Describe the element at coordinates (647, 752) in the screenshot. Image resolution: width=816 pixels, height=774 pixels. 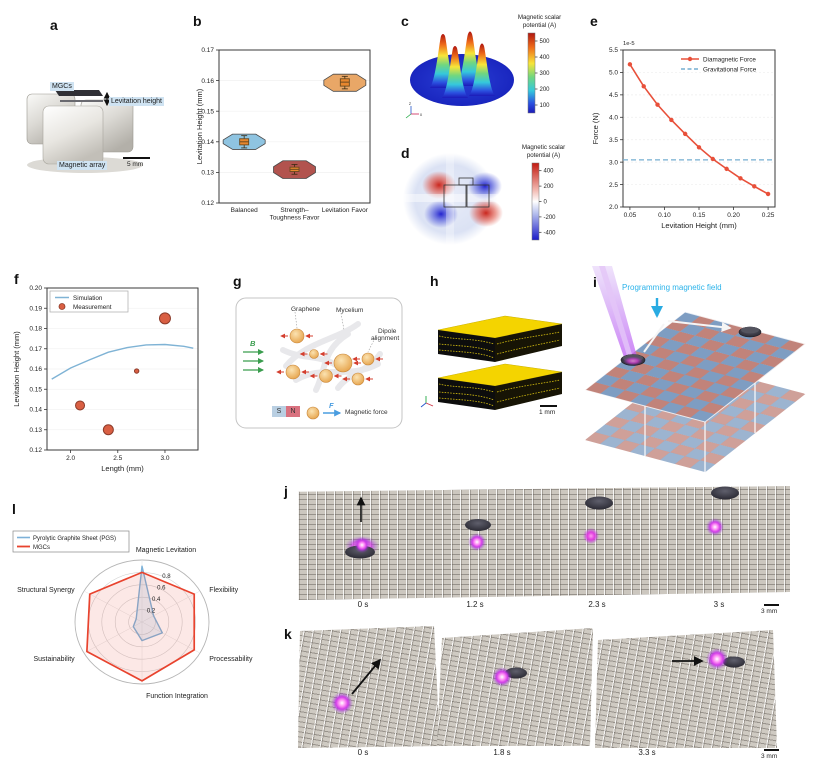
I see `time-label: 3.3 s` at that location.